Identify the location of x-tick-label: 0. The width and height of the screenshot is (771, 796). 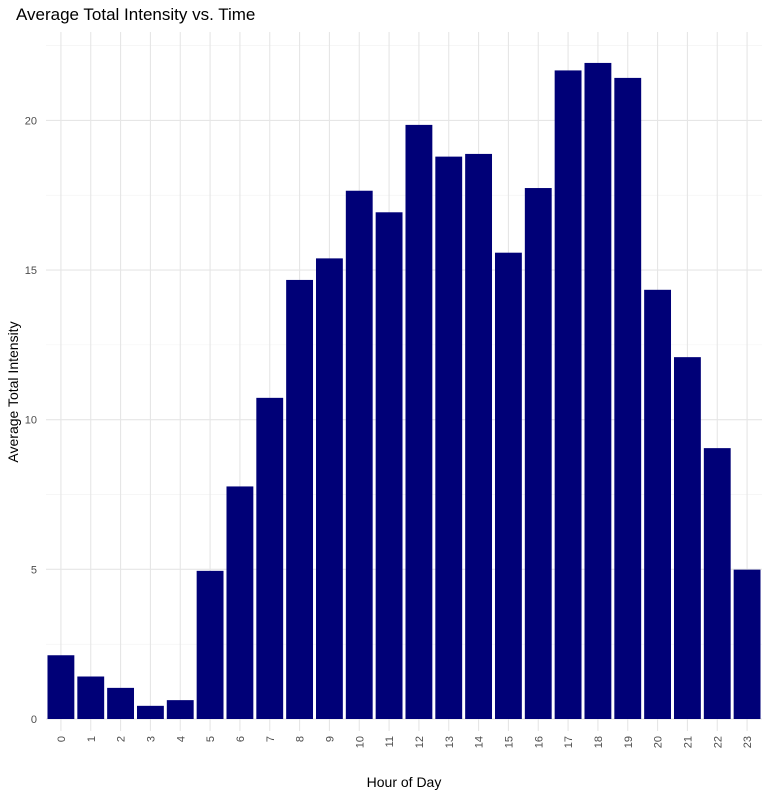
(62, 739).